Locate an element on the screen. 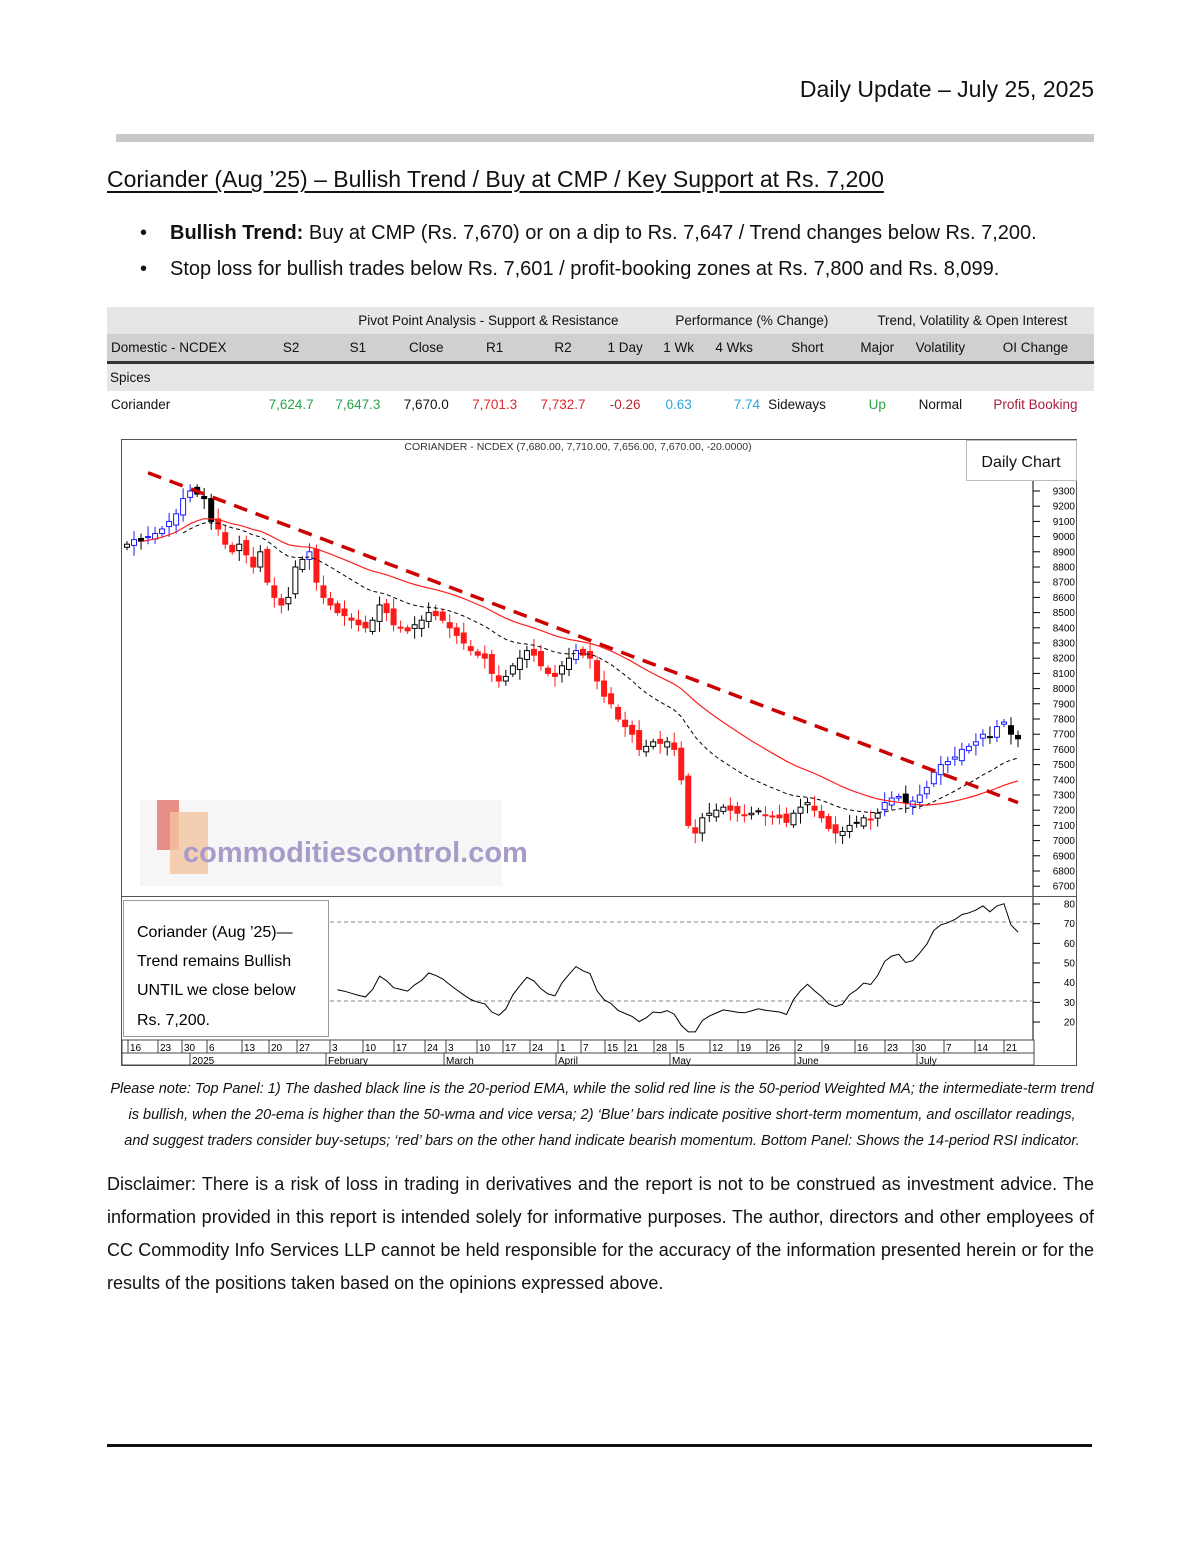  date-tick-label: 19 is located at coordinates (746, 1048).